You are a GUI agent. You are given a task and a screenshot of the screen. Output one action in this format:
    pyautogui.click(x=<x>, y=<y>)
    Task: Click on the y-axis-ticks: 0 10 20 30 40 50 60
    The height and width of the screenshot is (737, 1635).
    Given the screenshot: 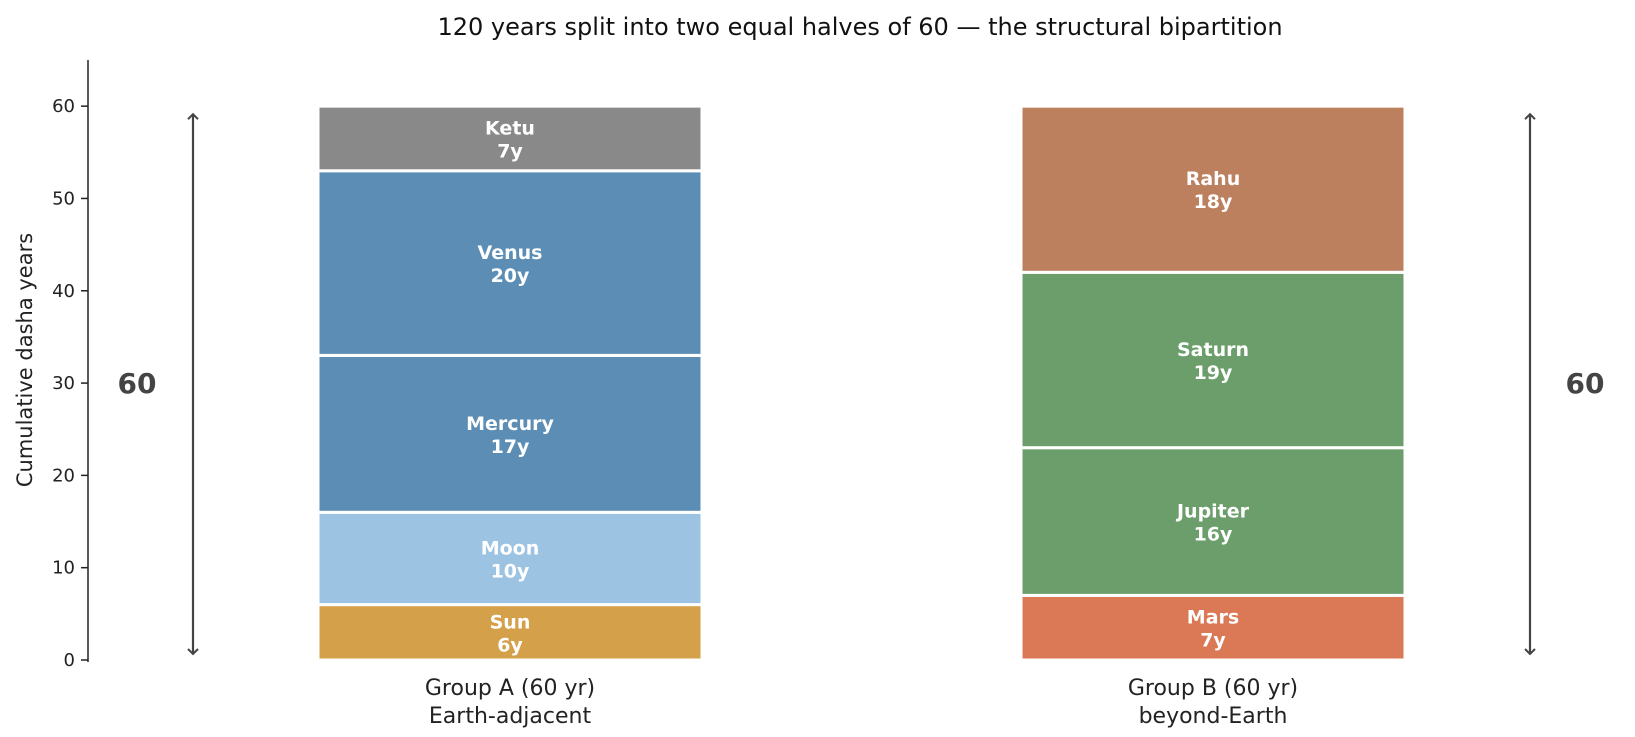 What is the action you would take?
    pyautogui.click(x=70, y=383)
    